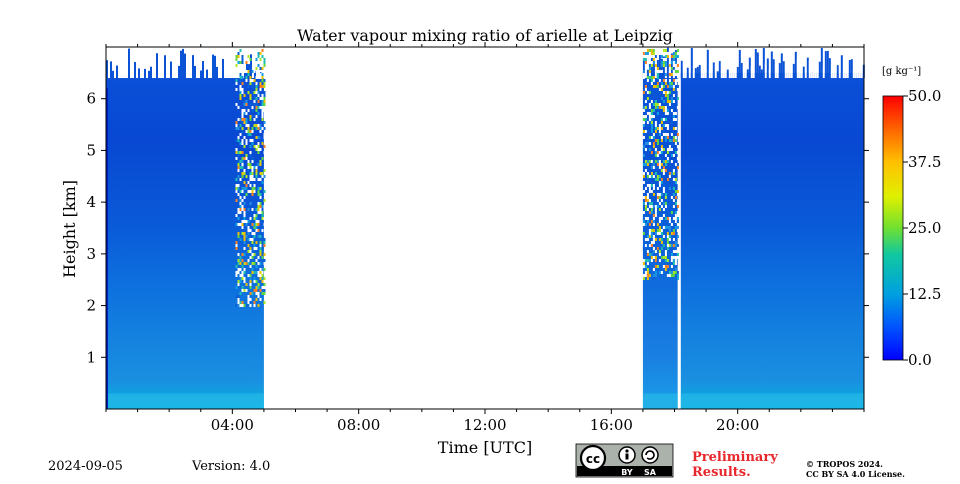 The width and height of the screenshot is (960, 484). What do you see at coordinates (85, 466) in the screenshot?
I see `footer-date: 2024-09-05` at bounding box center [85, 466].